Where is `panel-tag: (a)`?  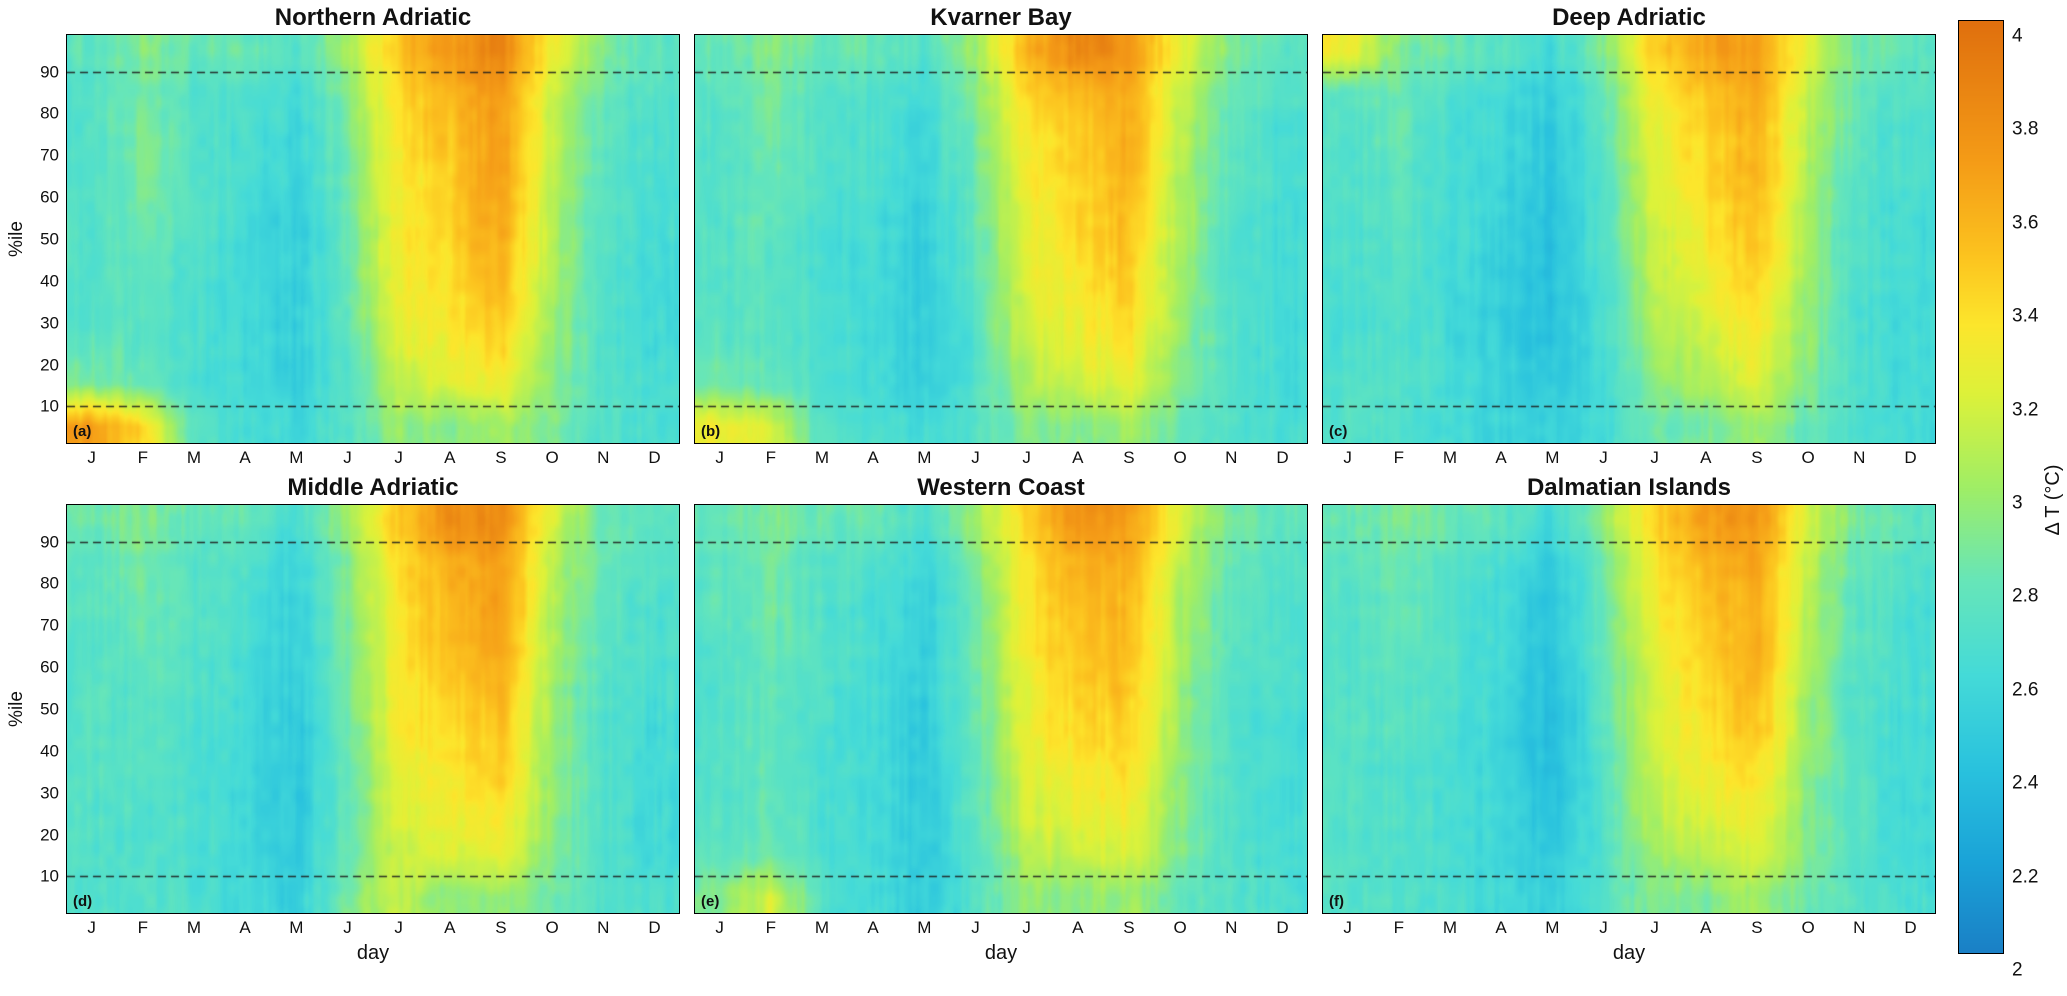 panel-tag: (a) is located at coordinates (82, 431).